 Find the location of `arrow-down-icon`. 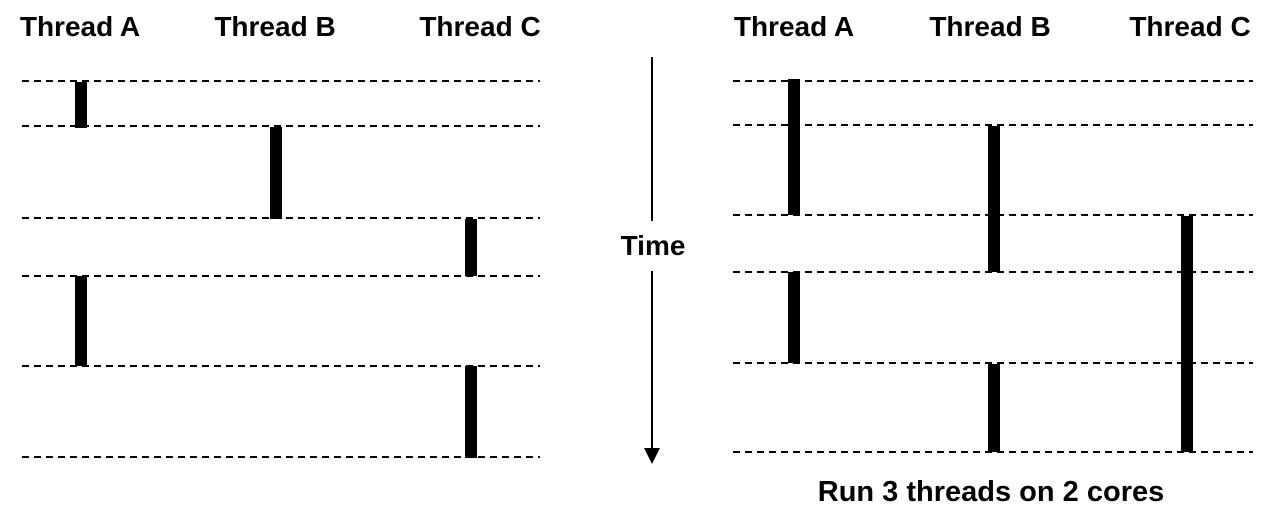

arrow-down-icon is located at coordinates (652, 456).